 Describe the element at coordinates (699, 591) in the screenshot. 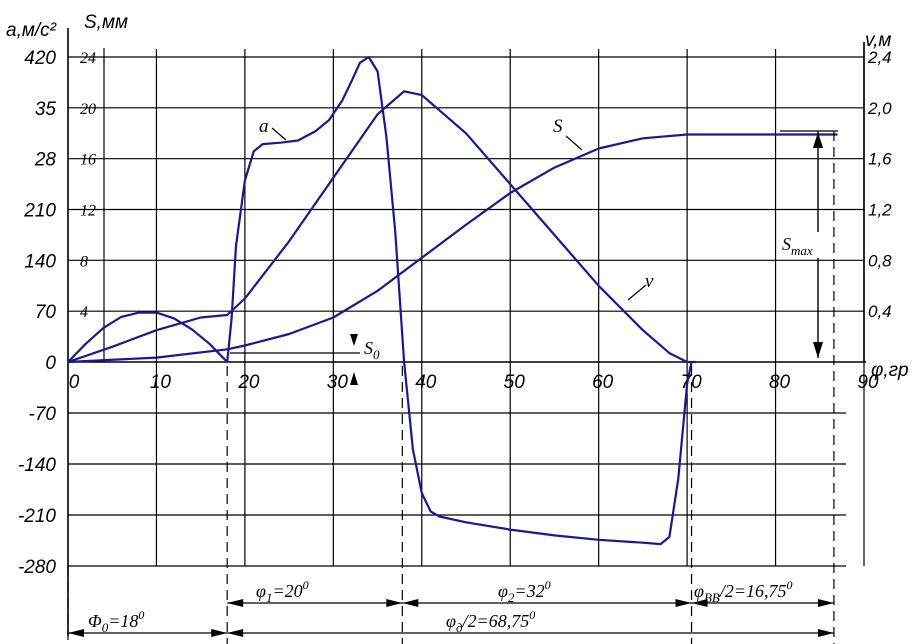

I see `phibb-label-main: φ` at that location.